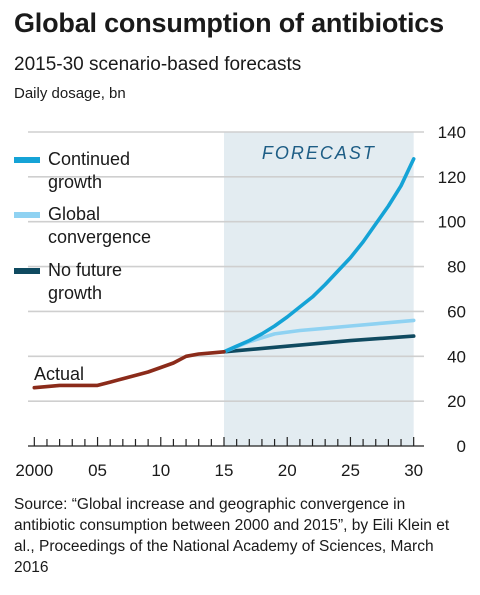 The width and height of the screenshot is (480, 595). What do you see at coordinates (99, 237) in the screenshot?
I see `legend-label-convergence: convergence` at bounding box center [99, 237].